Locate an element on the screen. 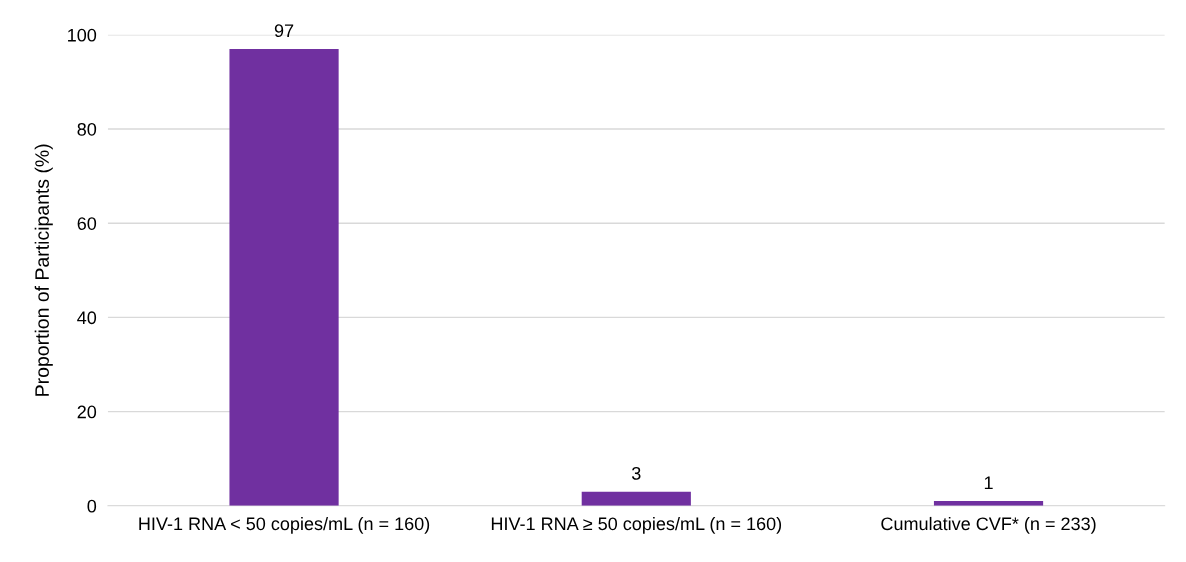 This screenshot has width=1186, height=562. x-tick-label: Cumulative CVF* (n = 233) is located at coordinates (988, 525).